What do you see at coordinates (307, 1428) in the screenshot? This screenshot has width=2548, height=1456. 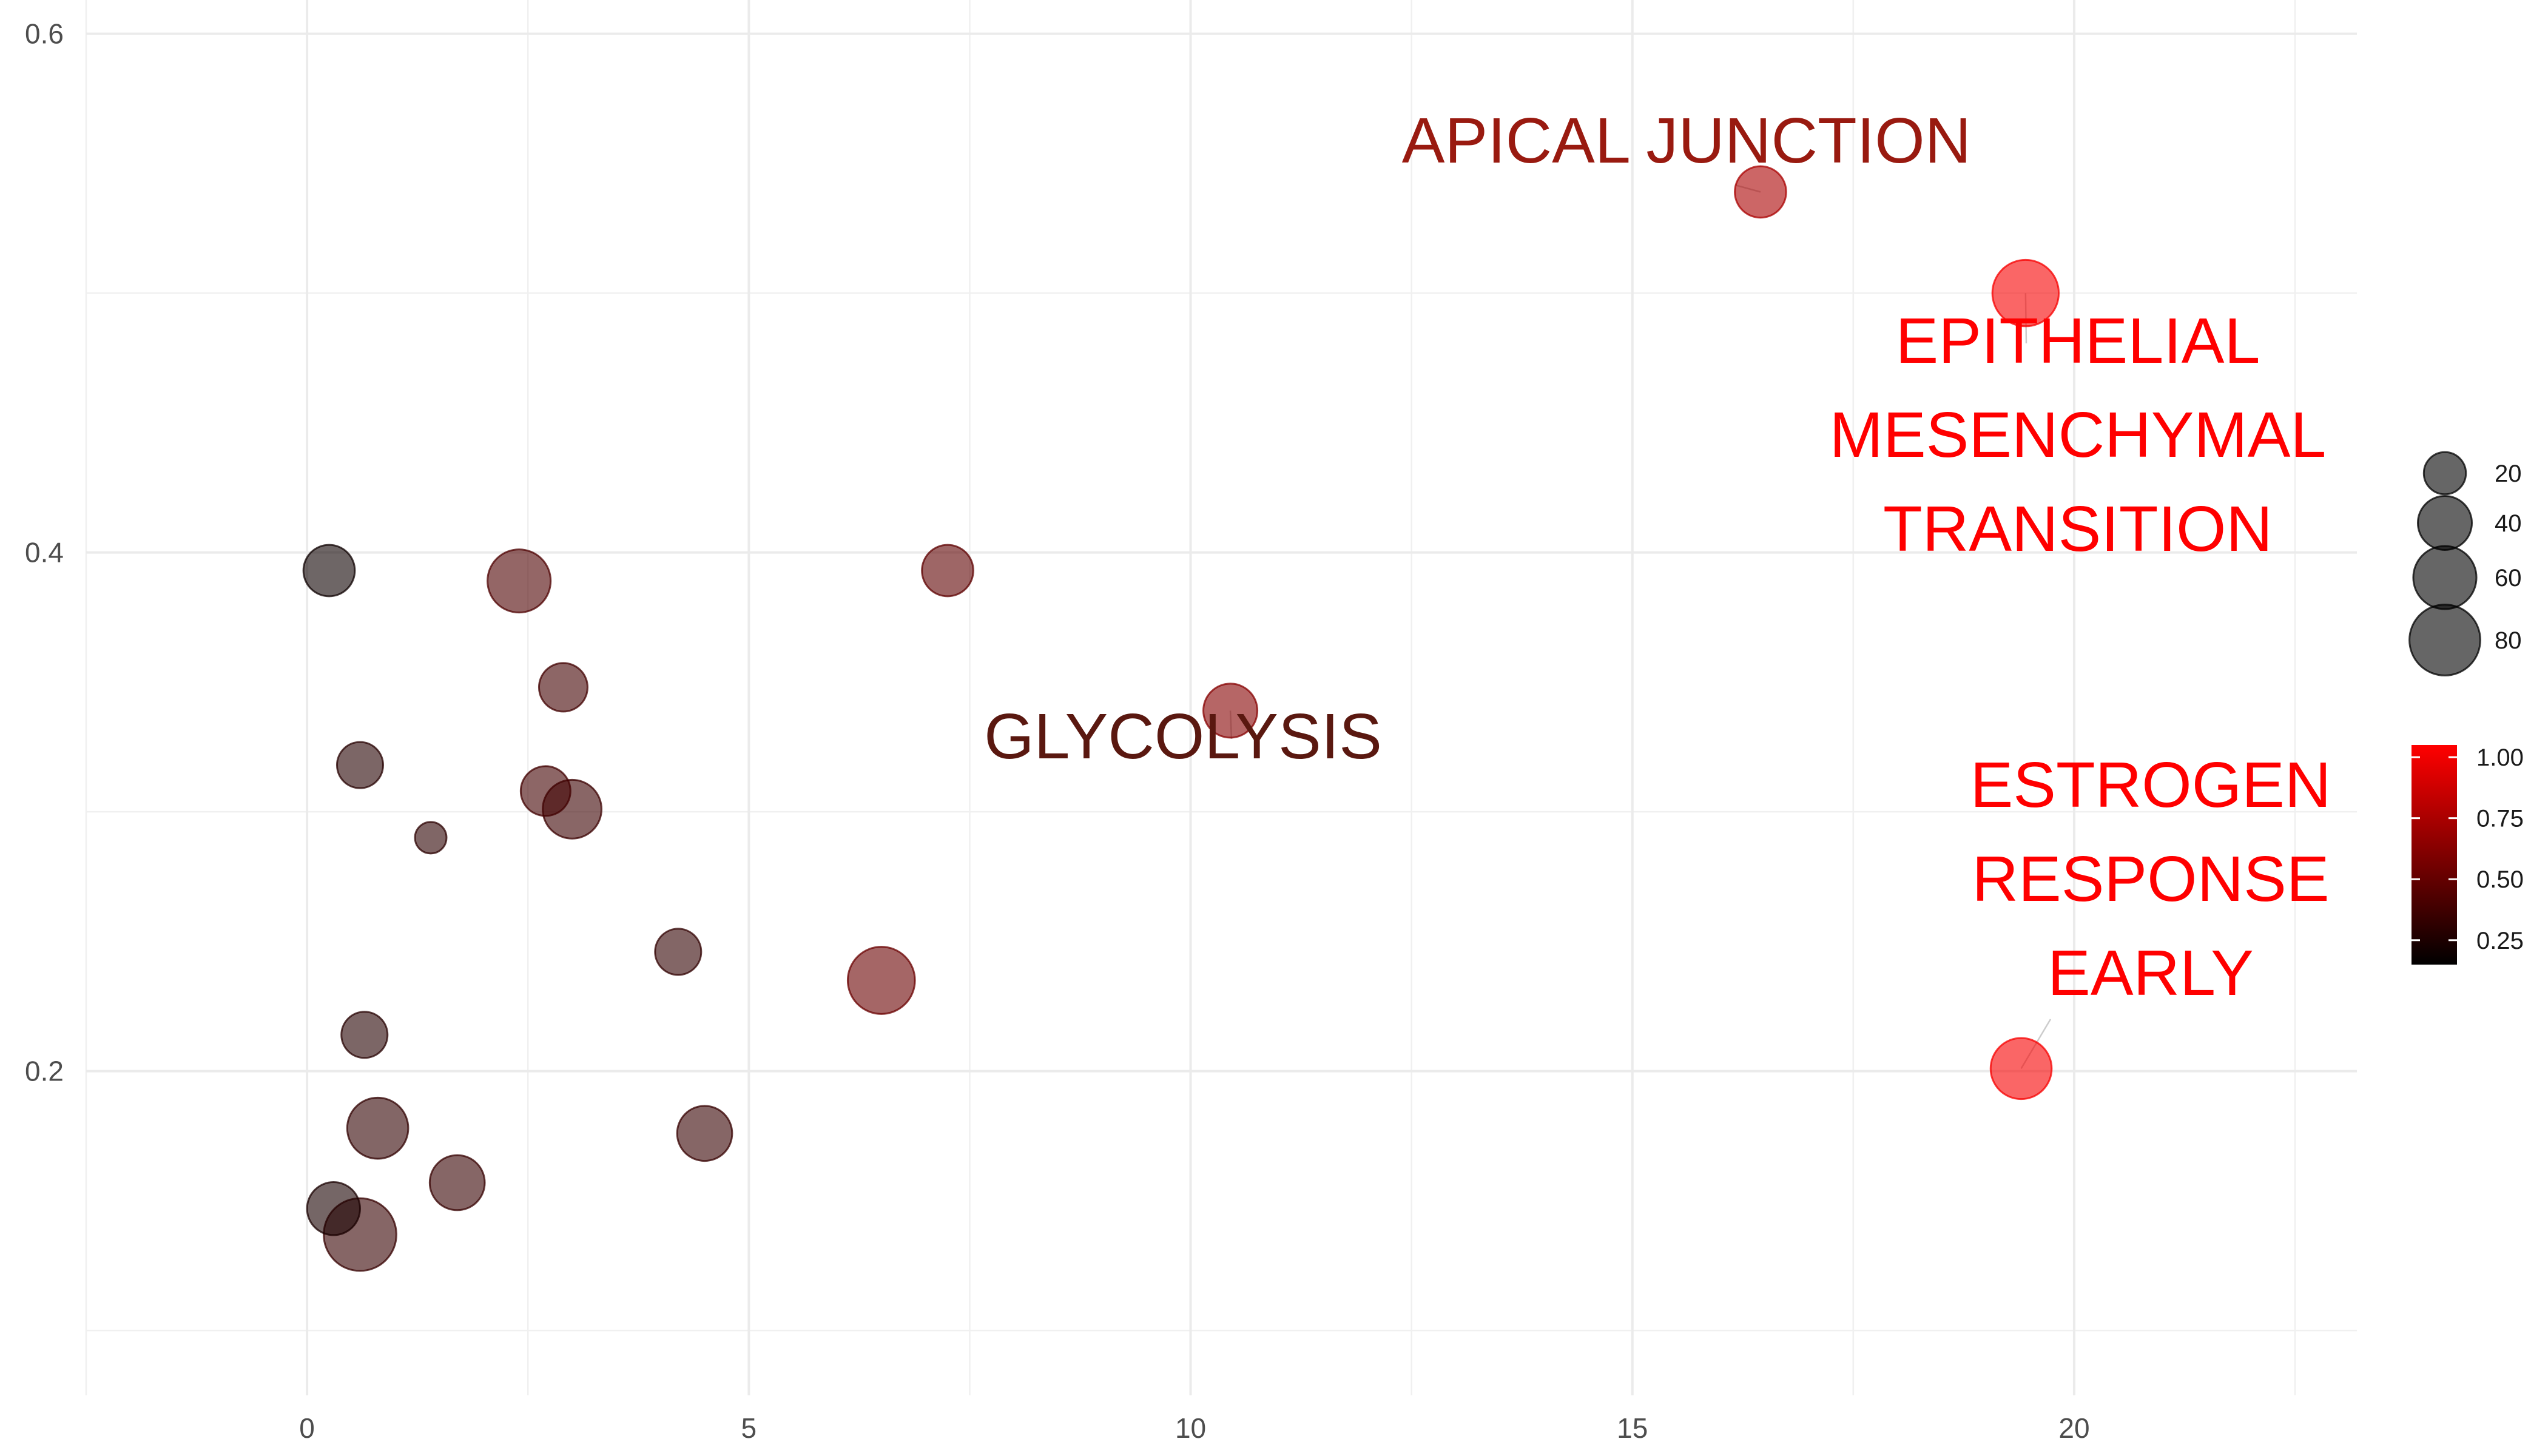 I see `x-tick-label: 0` at bounding box center [307, 1428].